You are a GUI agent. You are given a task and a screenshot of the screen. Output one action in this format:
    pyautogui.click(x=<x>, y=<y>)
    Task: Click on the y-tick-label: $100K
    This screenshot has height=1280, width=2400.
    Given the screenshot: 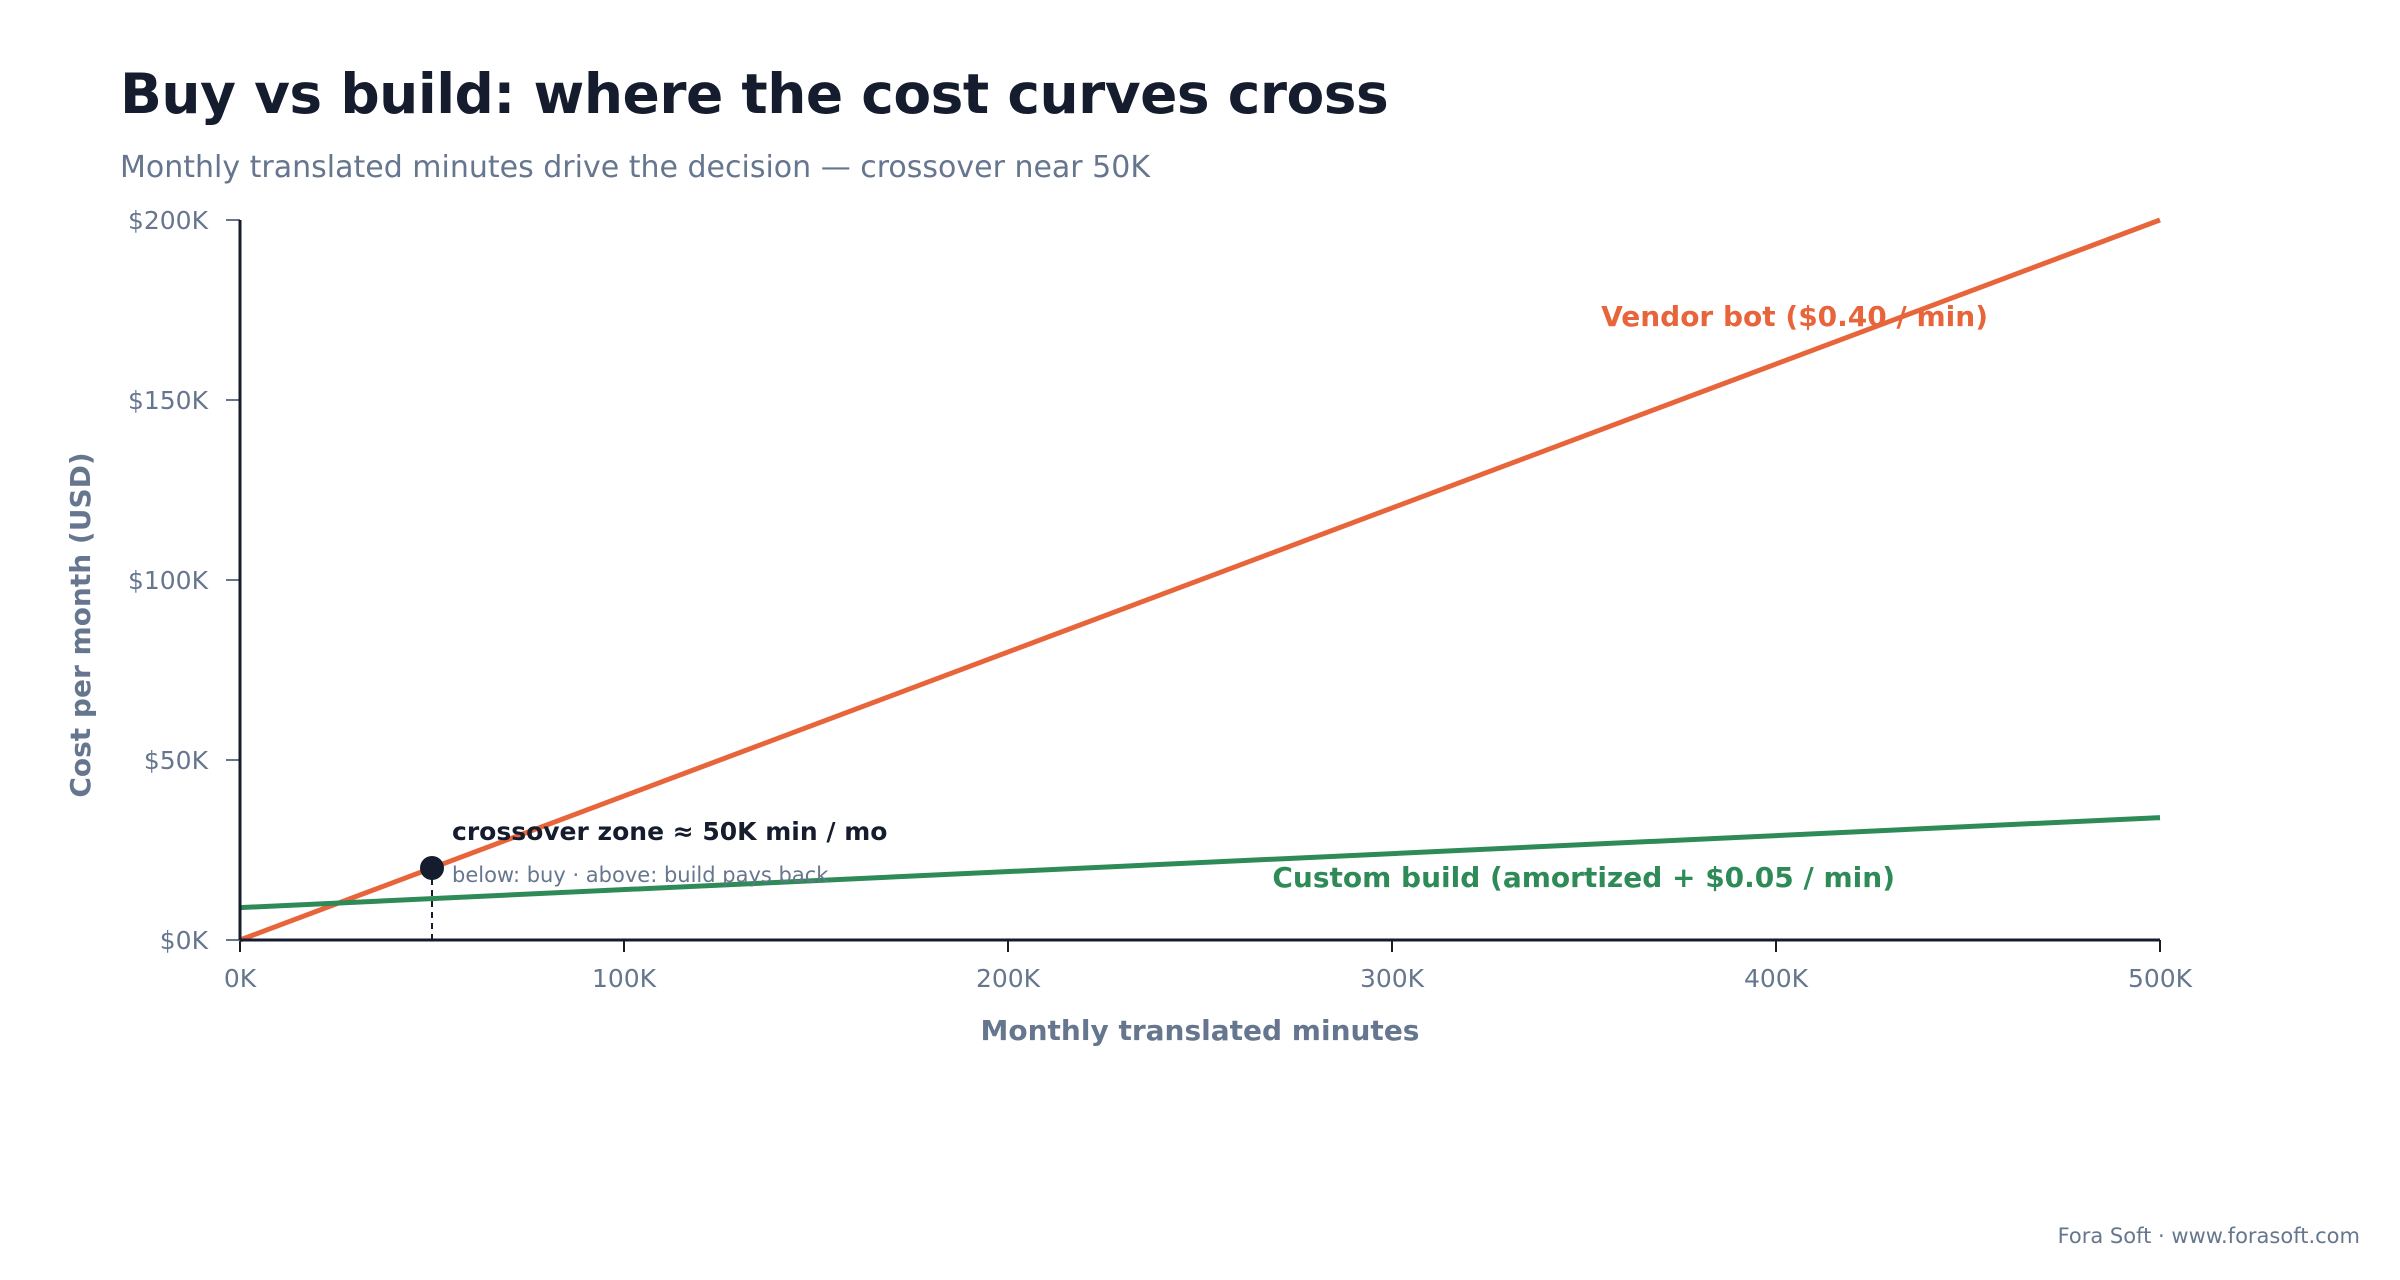 What is the action you would take?
    pyautogui.click(x=168, y=580)
    